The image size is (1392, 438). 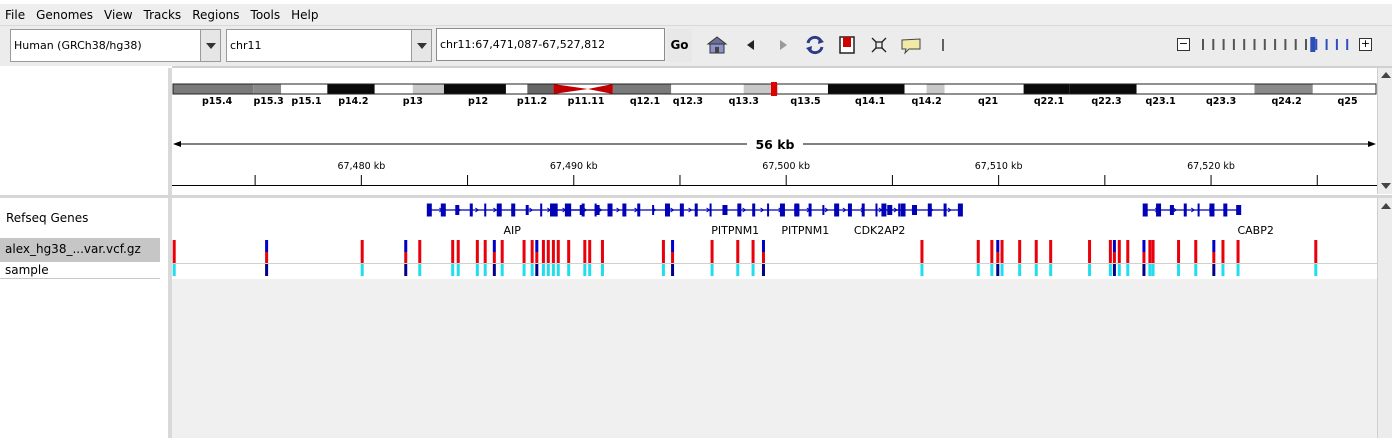 I want to click on sample-track-label: sample, so click(x=80, y=271).